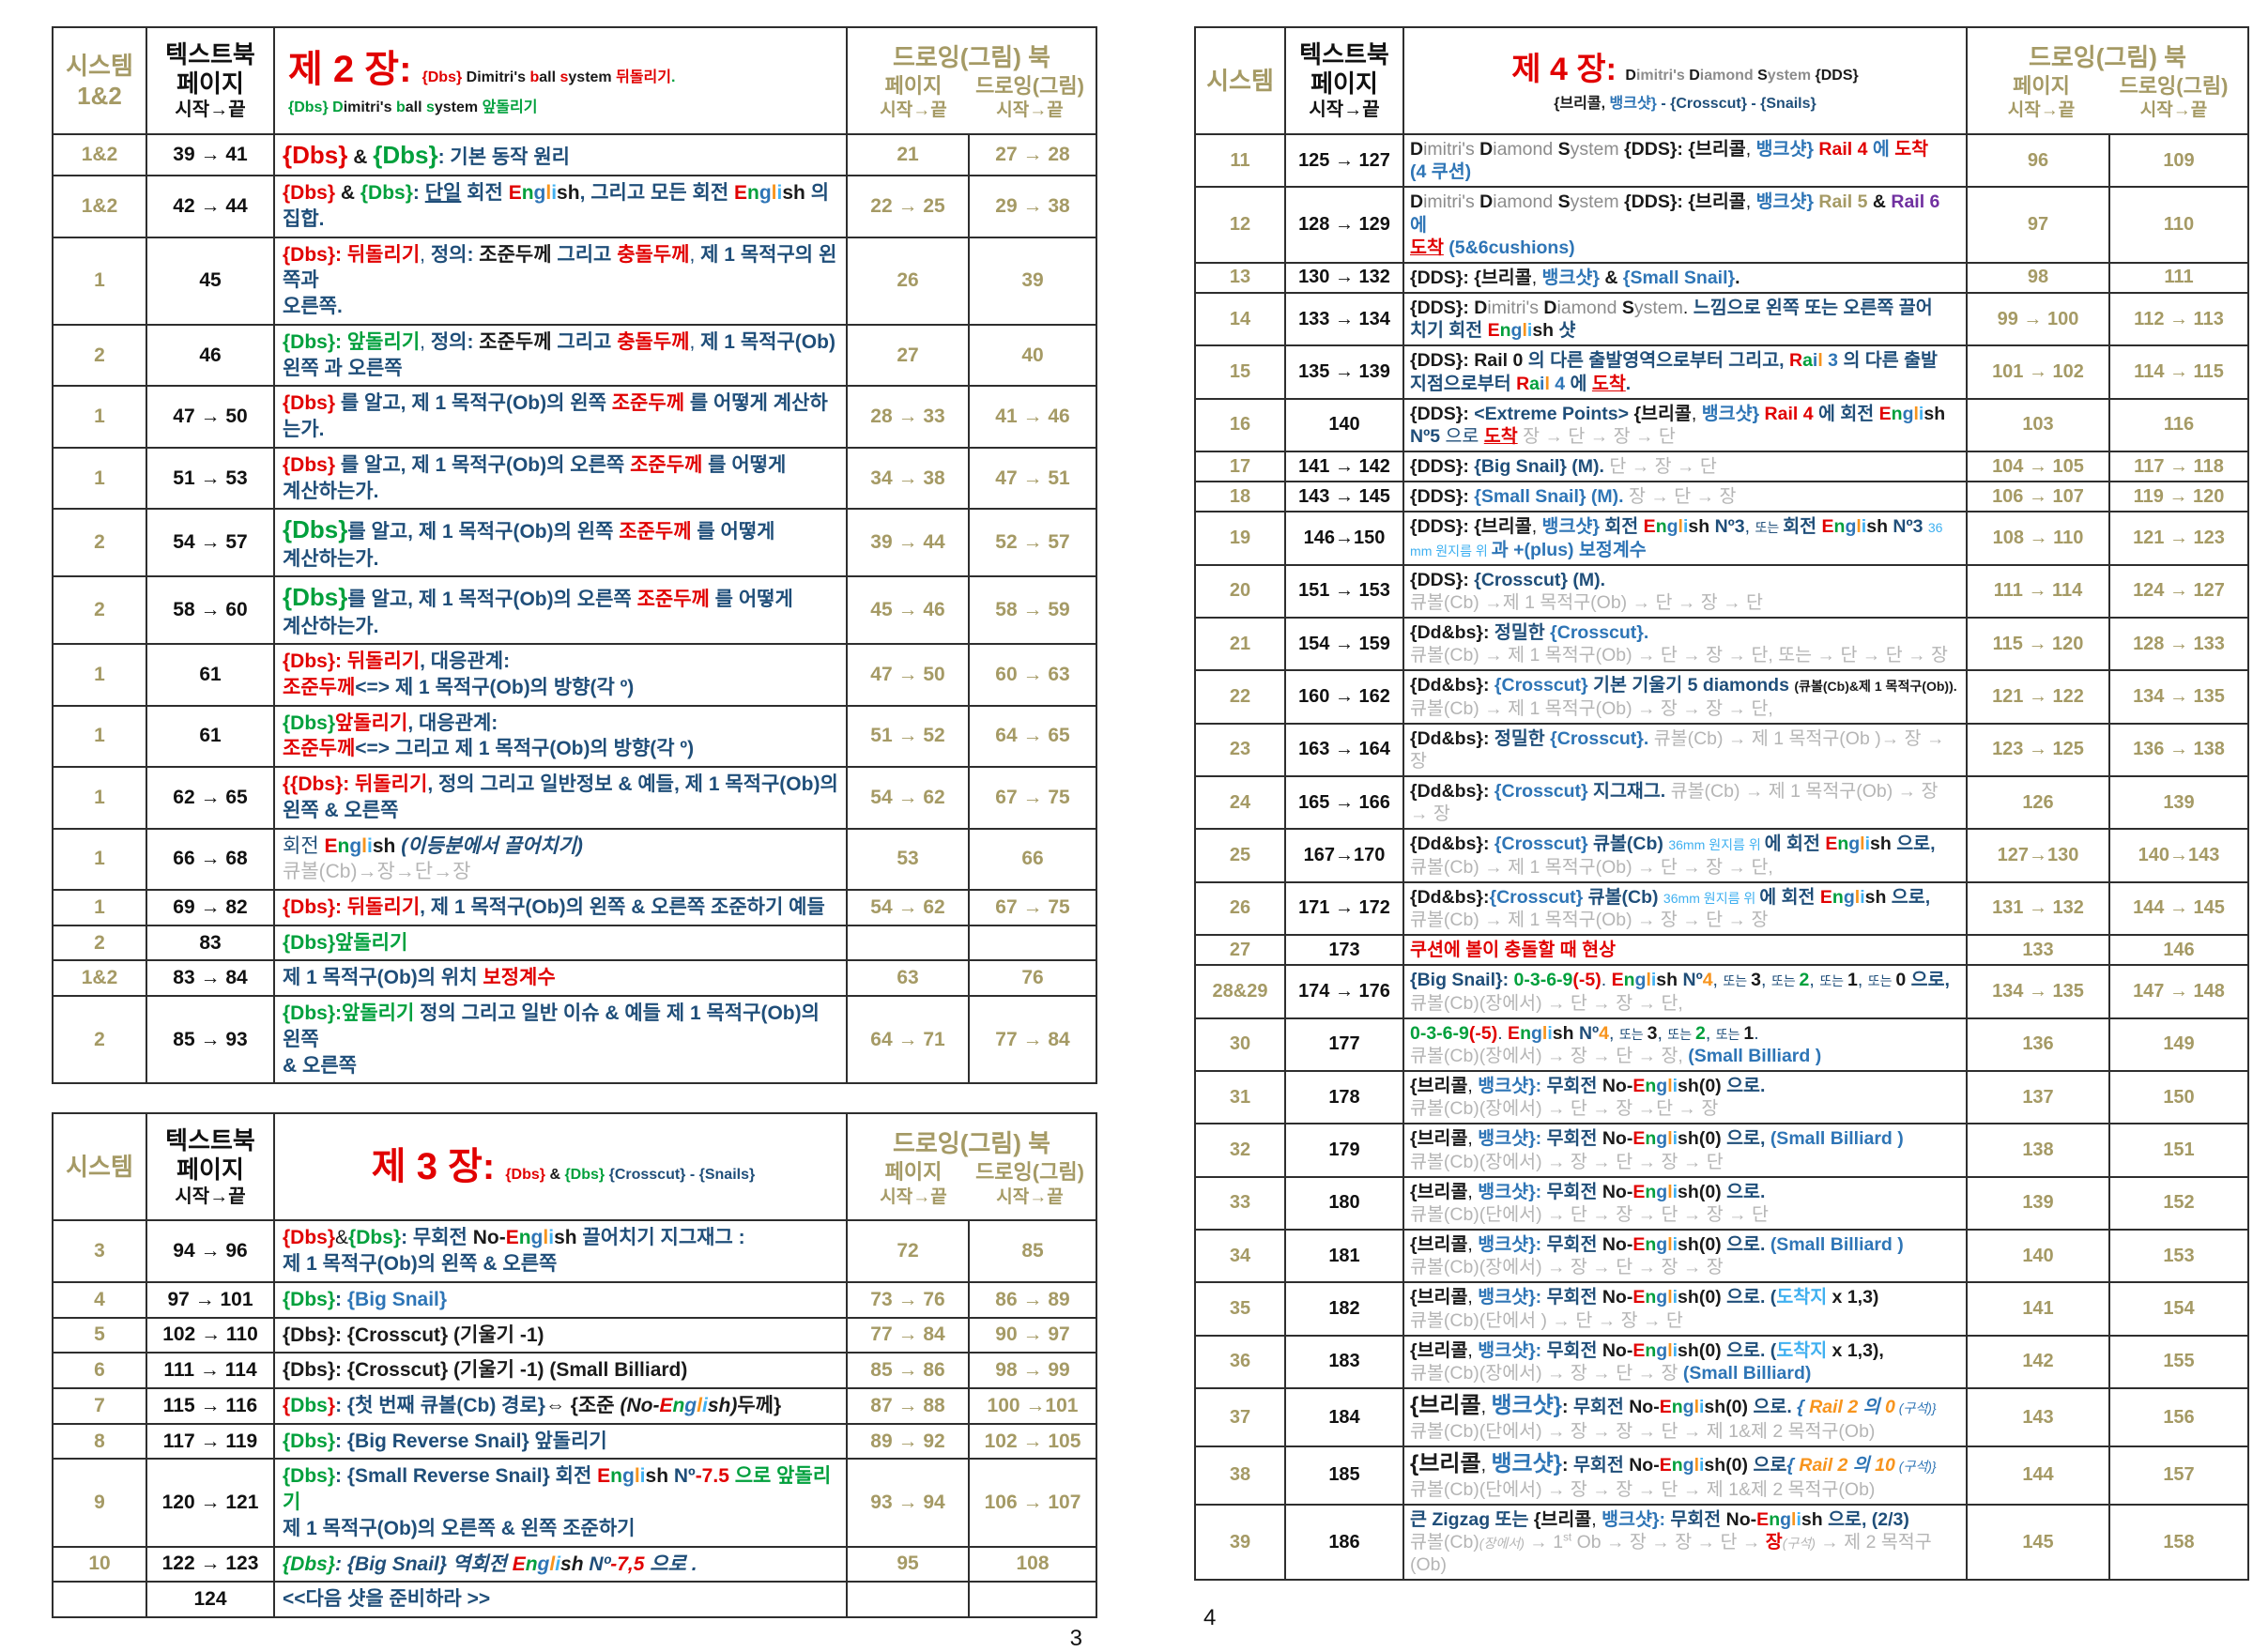 This screenshot has height=1652, width=2253. Describe the element at coordinates (627, 1564) in the screenshot. I see `text-segment: -7,5` at that location.